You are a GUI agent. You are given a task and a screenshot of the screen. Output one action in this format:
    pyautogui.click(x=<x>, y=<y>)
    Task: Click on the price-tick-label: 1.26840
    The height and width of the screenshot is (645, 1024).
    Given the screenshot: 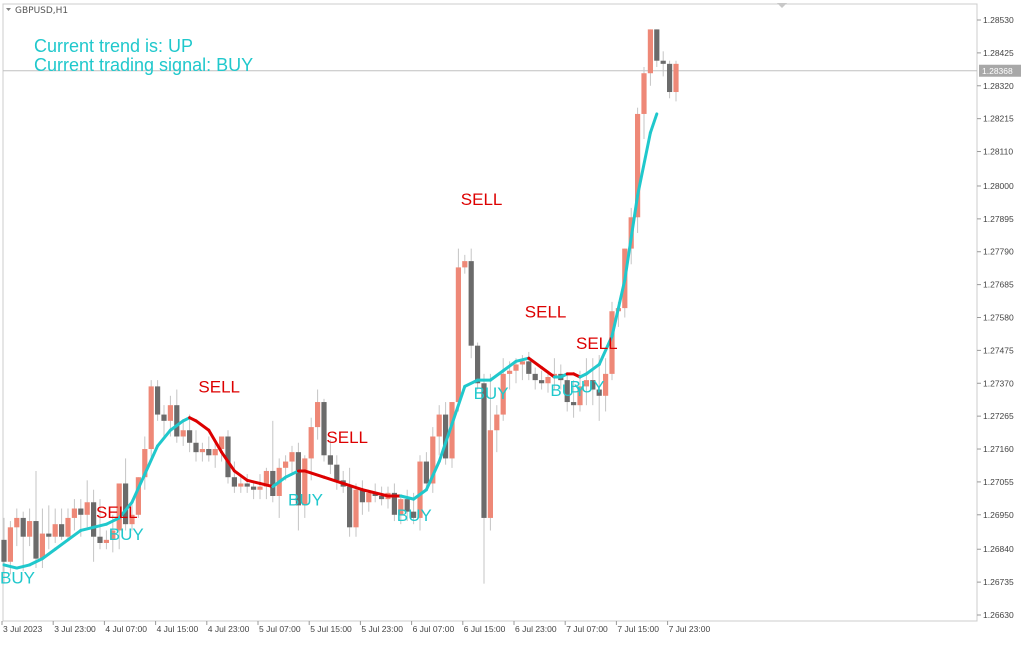 What is the action you would take?
    pyautogui.click(x=998, y=549)
    